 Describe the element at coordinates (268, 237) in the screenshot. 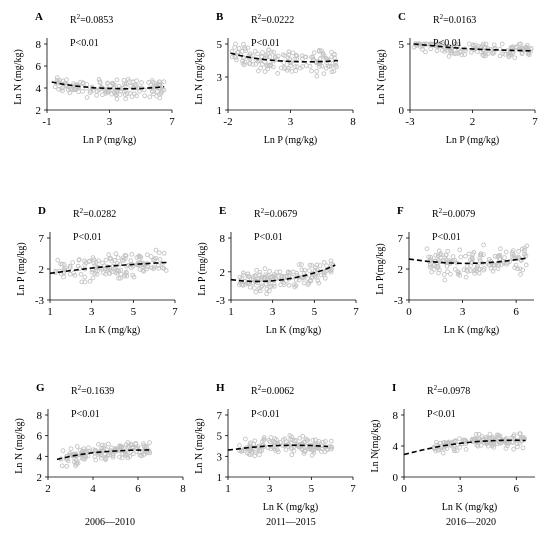

I see `p-value-e: P<0.01` at that location.